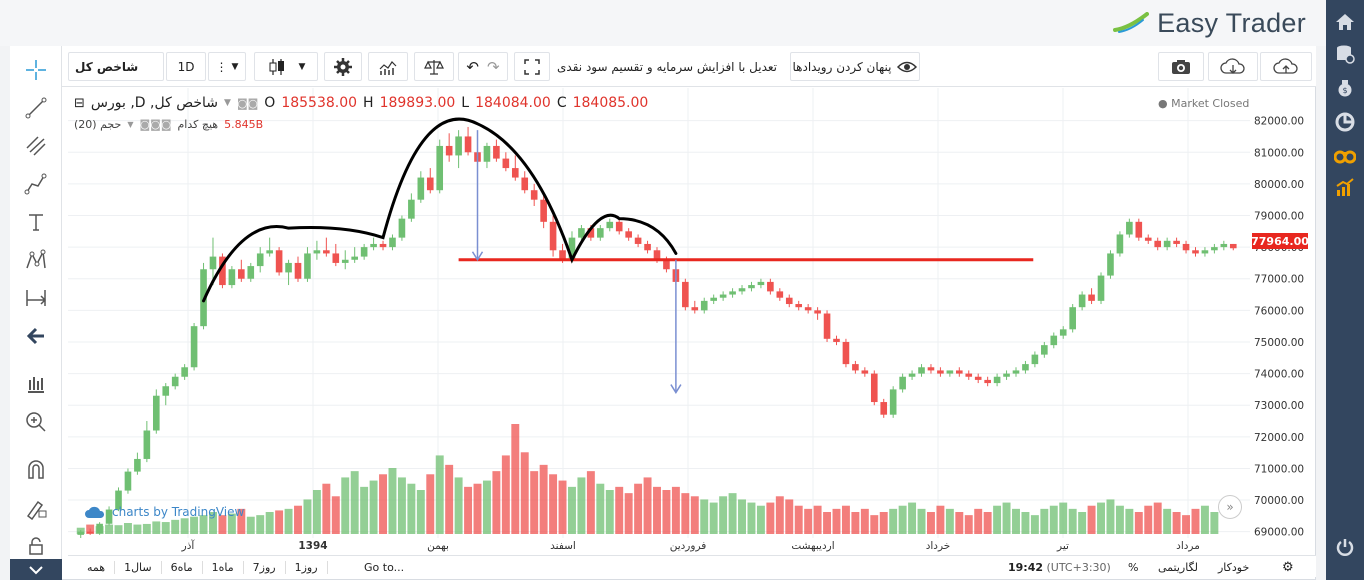  I want to click on range-button: 6ماه, so click(182, 567).